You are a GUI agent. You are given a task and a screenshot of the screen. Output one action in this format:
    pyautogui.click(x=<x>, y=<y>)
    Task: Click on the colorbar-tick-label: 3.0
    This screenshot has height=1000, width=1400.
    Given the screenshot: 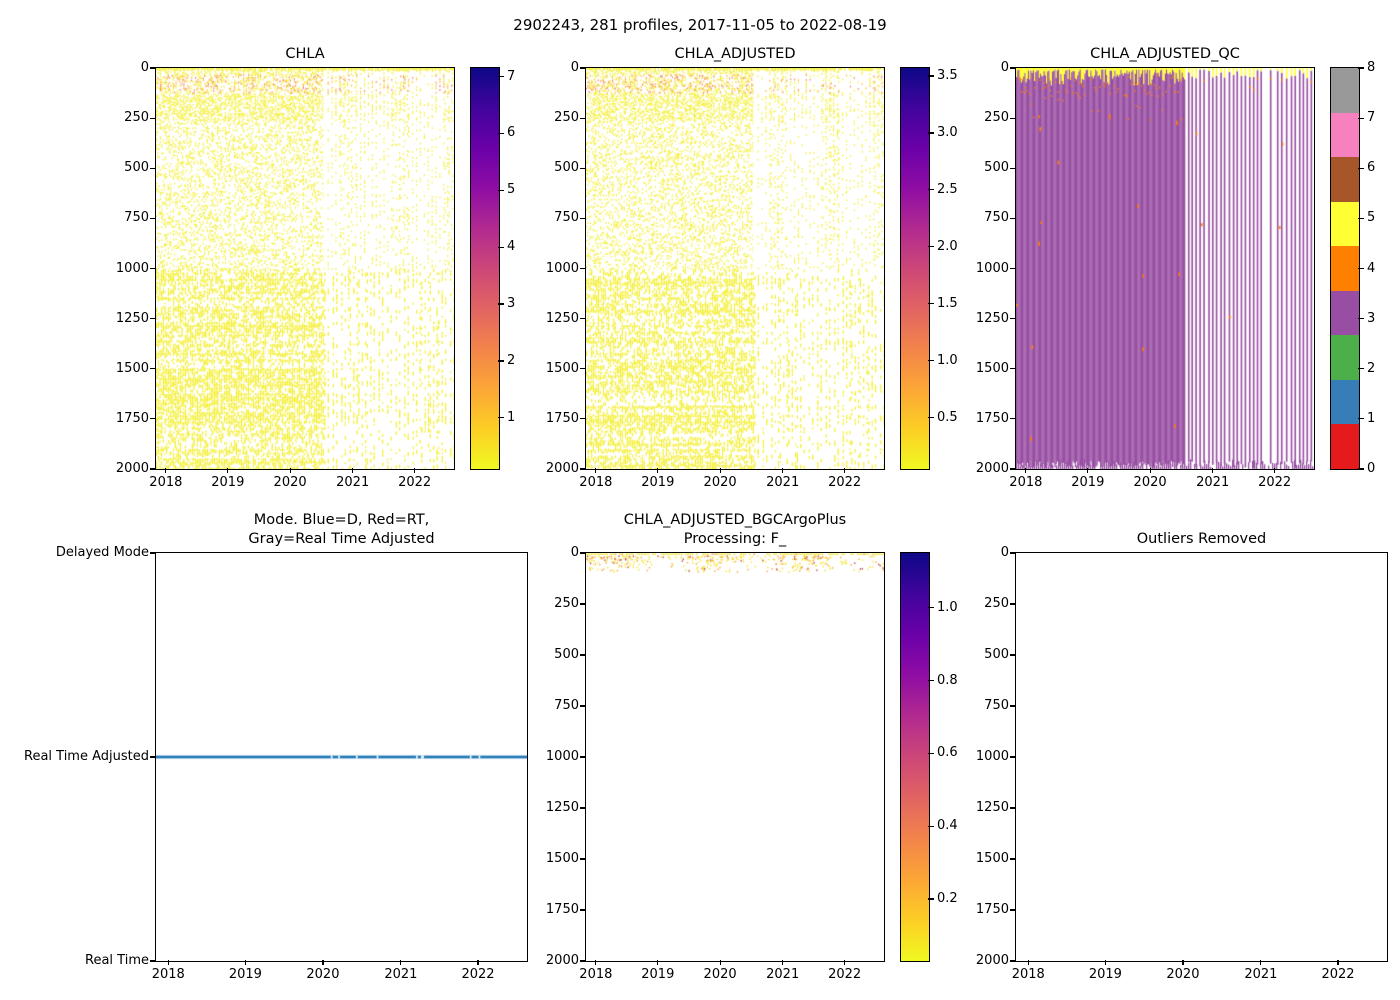 What is the action you would take?
    pyautogui.click(x=947, y=132)
    